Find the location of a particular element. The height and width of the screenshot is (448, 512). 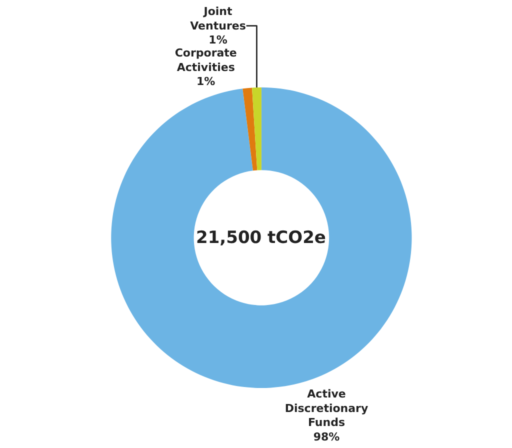

data-label: 98% is located at coordinates (326, 437).